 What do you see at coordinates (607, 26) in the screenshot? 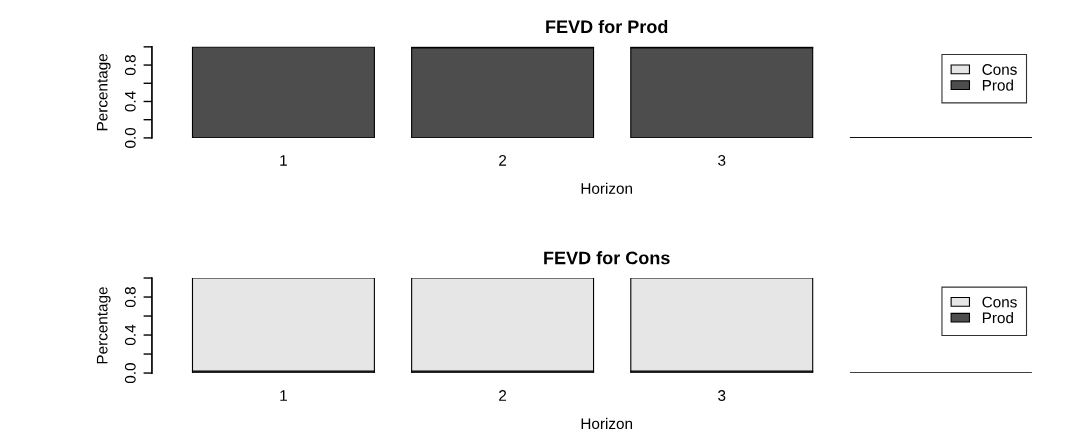
I see `chart-title: FEVD for Prod` at bounding box center [607, 26].